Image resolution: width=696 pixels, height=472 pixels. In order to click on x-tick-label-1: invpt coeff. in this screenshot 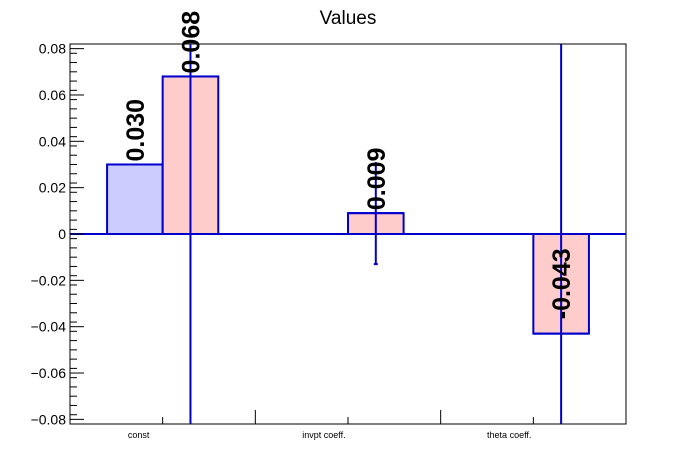, I will do `click(323, 435)`.